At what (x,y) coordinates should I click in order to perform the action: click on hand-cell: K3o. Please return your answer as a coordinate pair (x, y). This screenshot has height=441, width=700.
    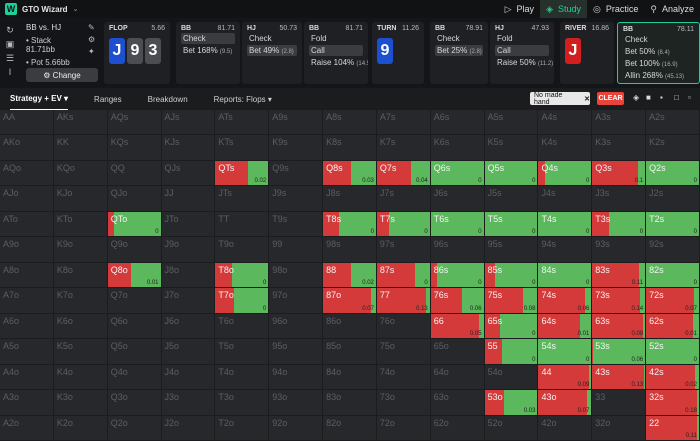
    Looking at the image, I should click on (80, 403).